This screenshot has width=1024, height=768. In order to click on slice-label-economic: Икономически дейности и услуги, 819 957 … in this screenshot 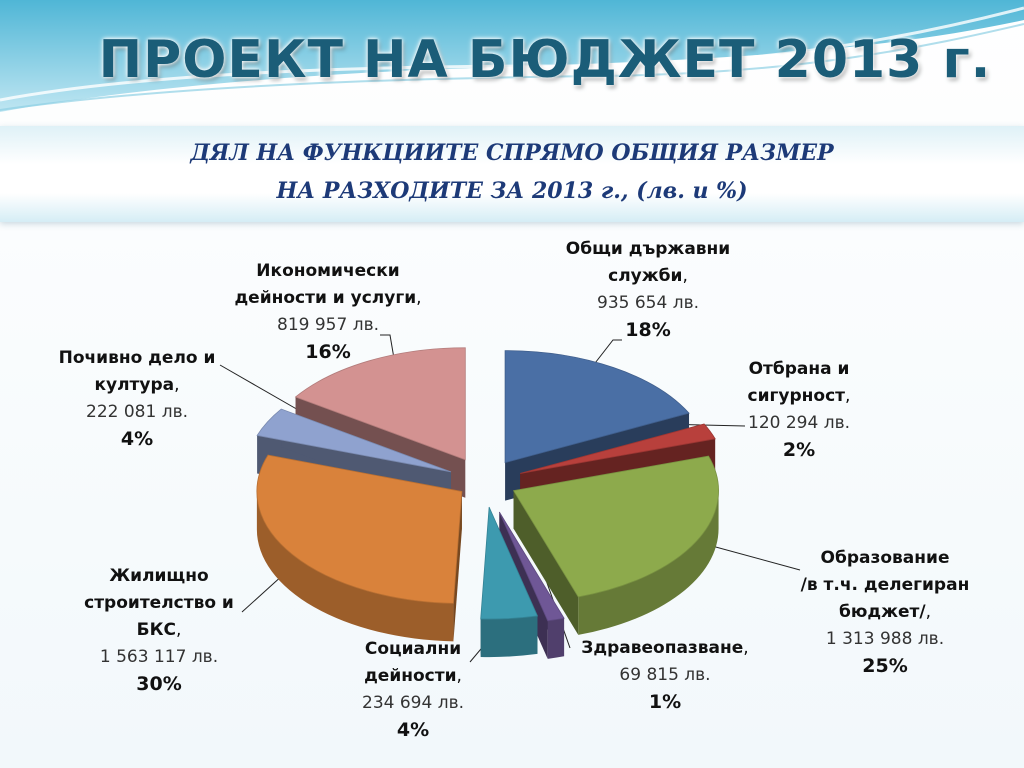, I will do `click(328, 312)`.